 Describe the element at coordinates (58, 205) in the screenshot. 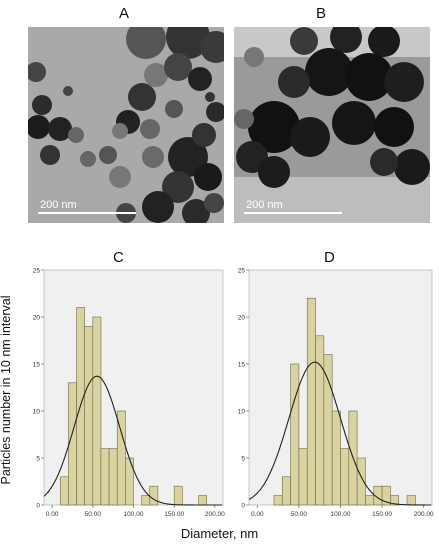

I see `scale-label-a: 200 nm` at that location.